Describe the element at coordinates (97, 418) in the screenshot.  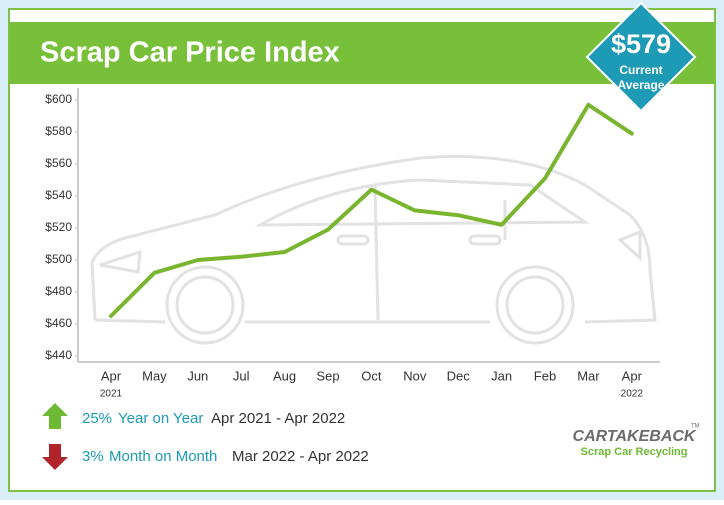
I see `stat-change: 25%` at that location.